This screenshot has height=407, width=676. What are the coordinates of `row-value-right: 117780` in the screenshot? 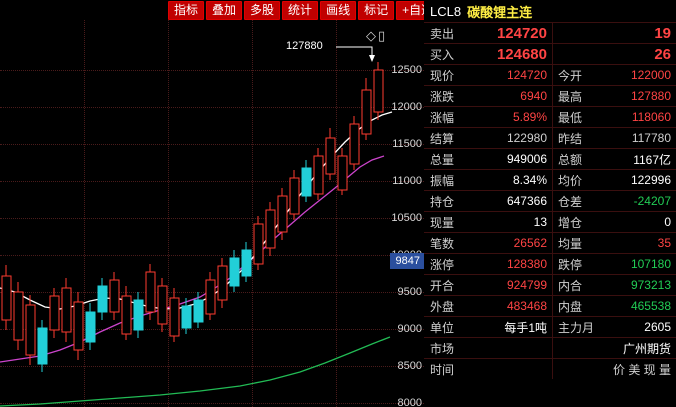 It's located at (651, 138).